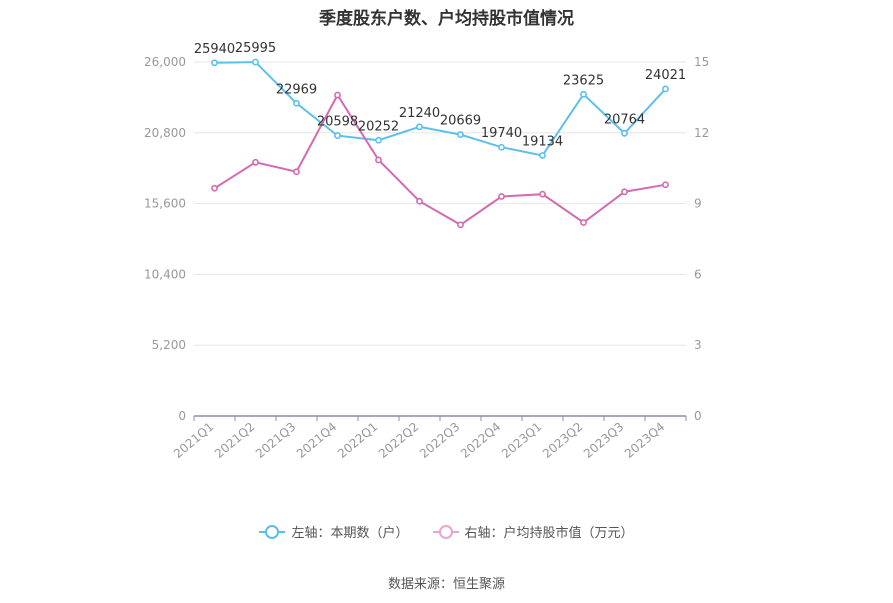 The height and width of the screenshot is (603, 893). I want to click on legend: 左轴：本期数（户） 右轴：户均持股市值（万元）, so click(446, 531).